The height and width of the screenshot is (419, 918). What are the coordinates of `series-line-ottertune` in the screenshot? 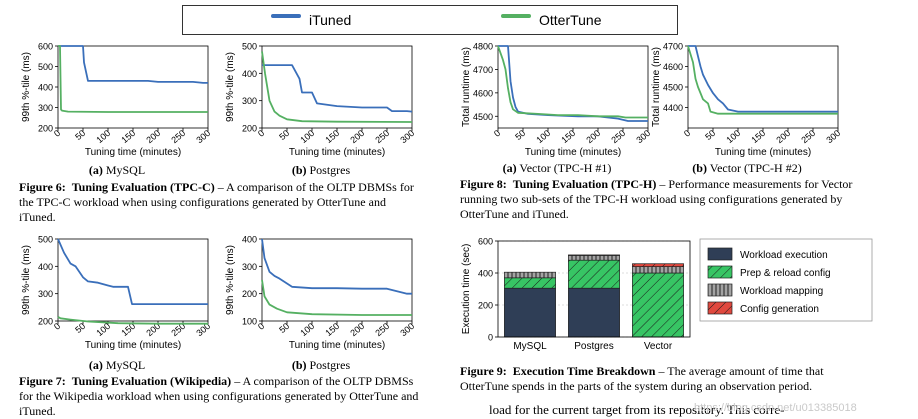 It's located at (337, 87).